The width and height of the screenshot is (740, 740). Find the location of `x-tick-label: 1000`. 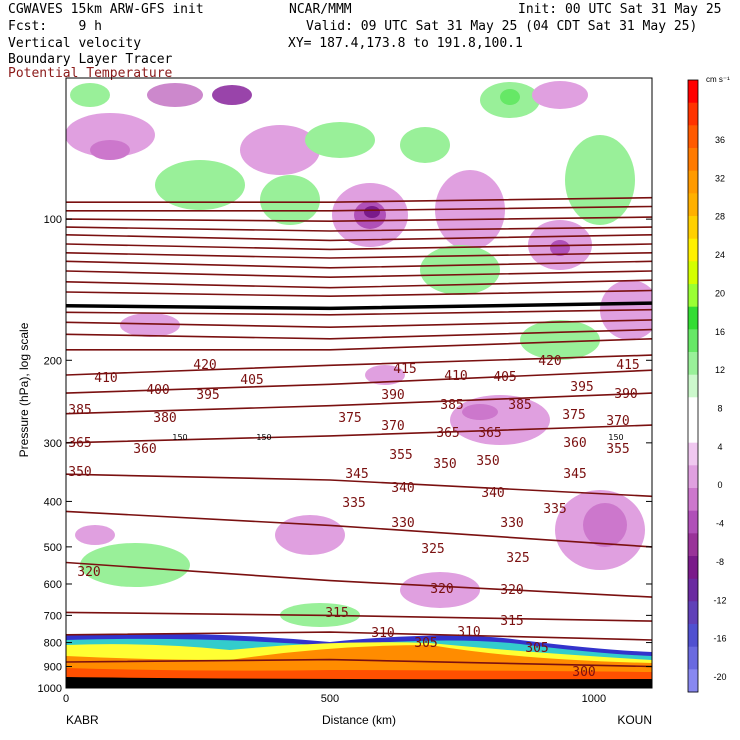

x-tick-label: 1000 is located at coordinates (594, 699).